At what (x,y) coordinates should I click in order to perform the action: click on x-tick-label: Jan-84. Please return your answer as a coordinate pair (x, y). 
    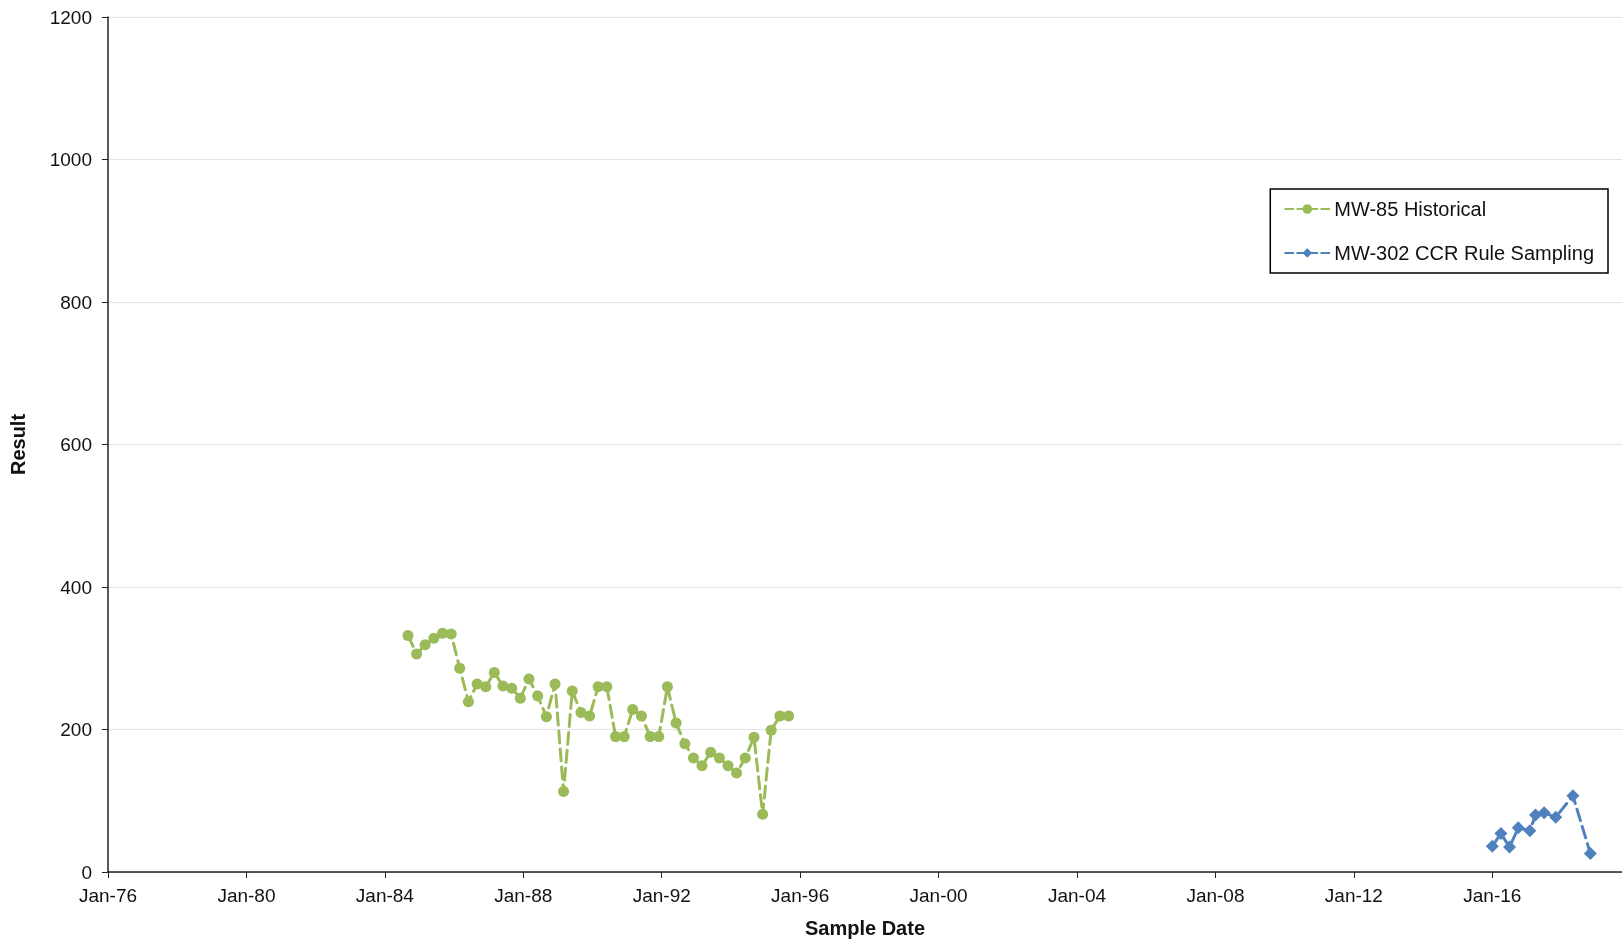
    Looking at the image, I should click on (385, 895).